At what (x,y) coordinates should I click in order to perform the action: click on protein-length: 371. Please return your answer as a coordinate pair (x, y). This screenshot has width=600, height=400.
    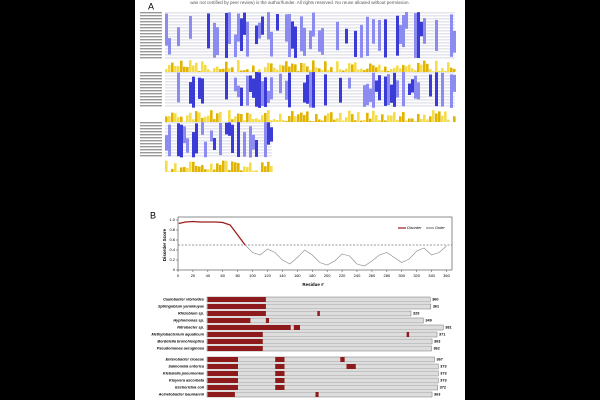
    Looking at the image, I should click on (442, 335).